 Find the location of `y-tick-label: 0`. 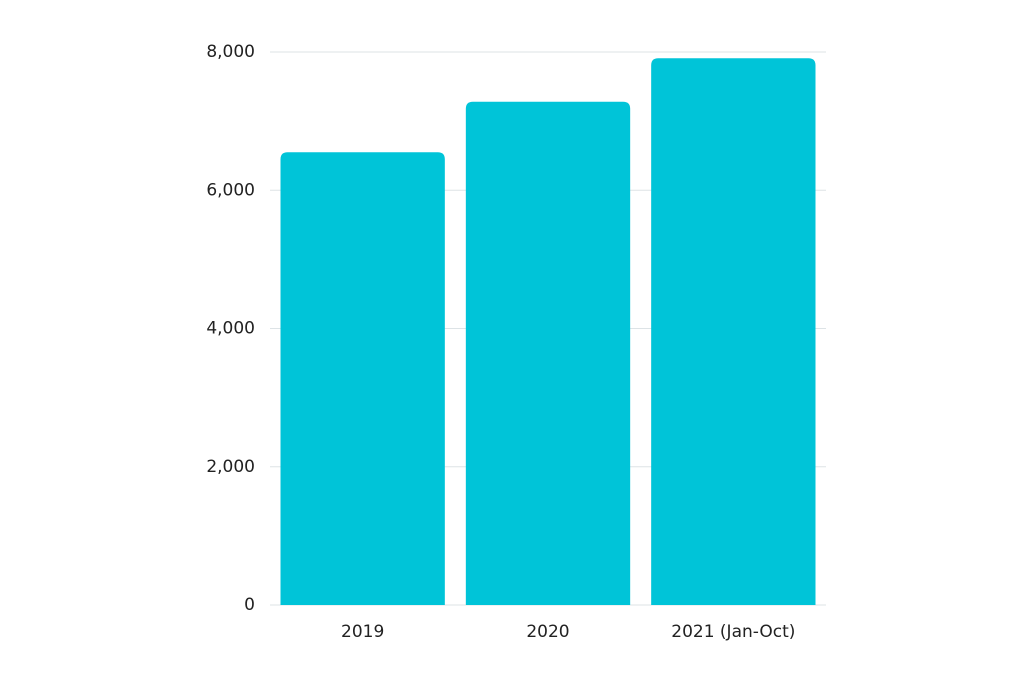

y-tick-label: 0 is located at coordinates (249, 605).